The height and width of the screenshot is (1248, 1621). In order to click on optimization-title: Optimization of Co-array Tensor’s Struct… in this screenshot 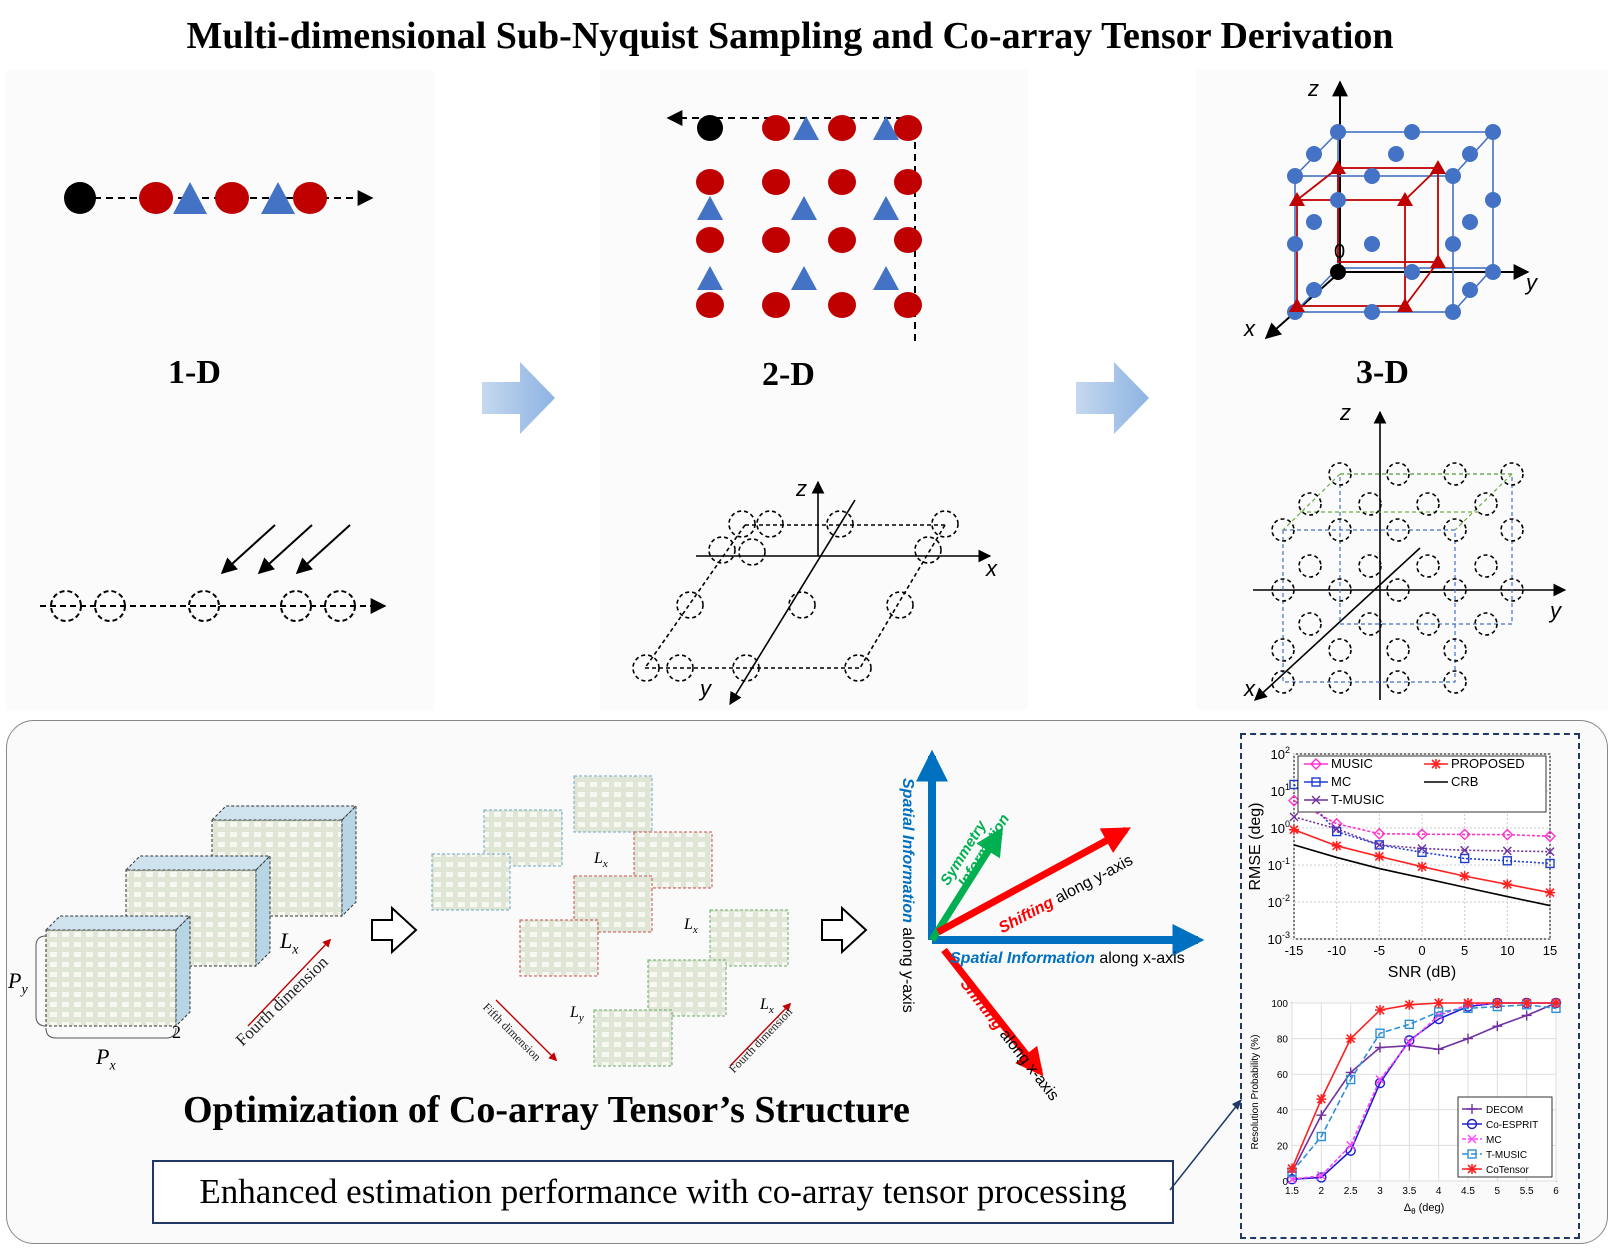, I will do `click(546, 1110)`.